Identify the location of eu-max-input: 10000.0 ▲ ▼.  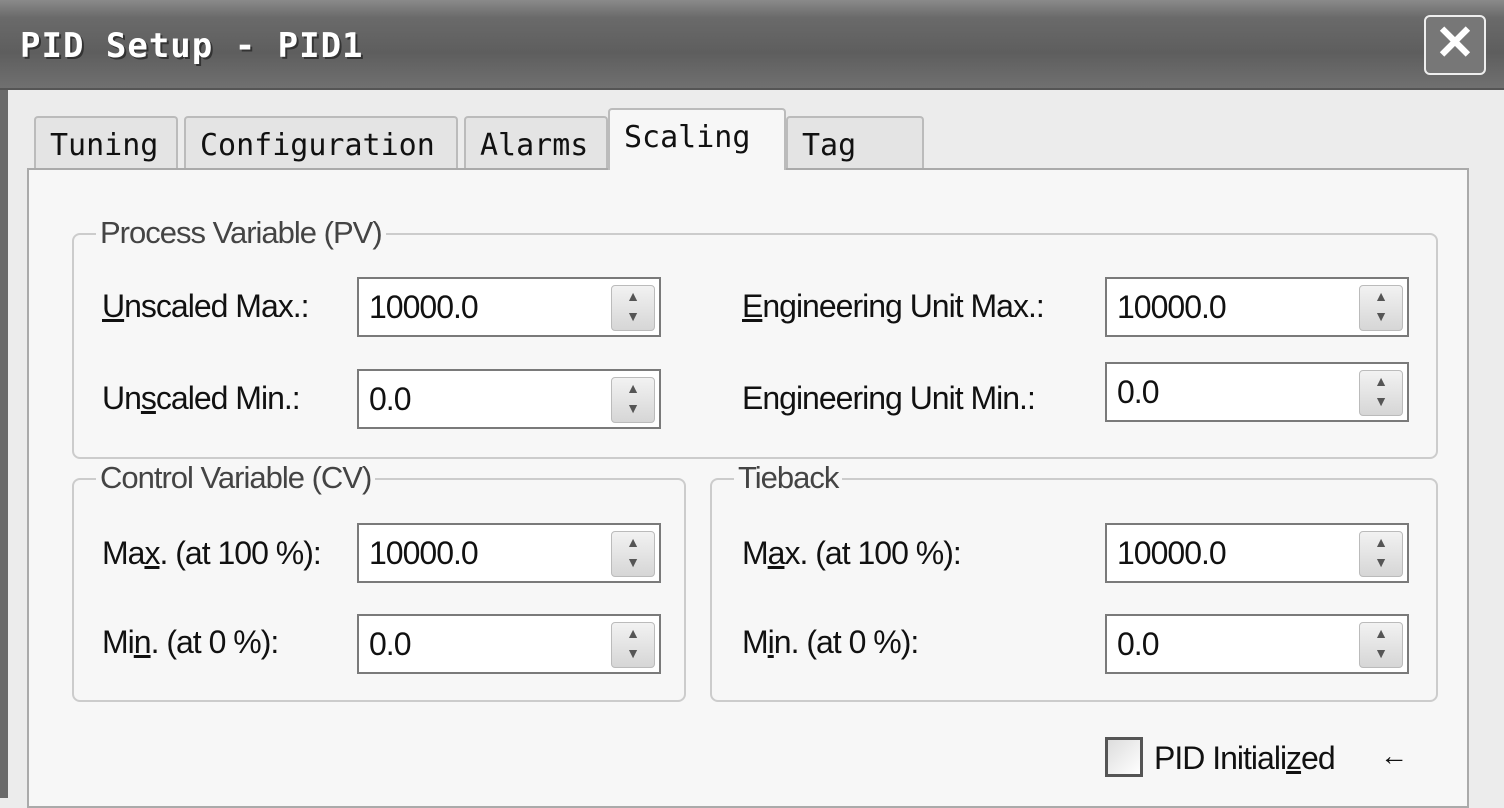
(1257, 307).